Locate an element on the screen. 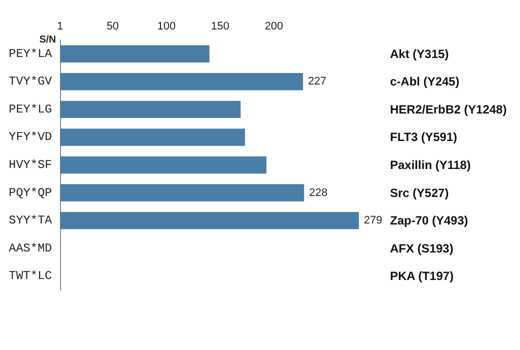 This screenshot has height=350, width=520. y-tick-label: PEY*LG is located at coordinates (30, 109).